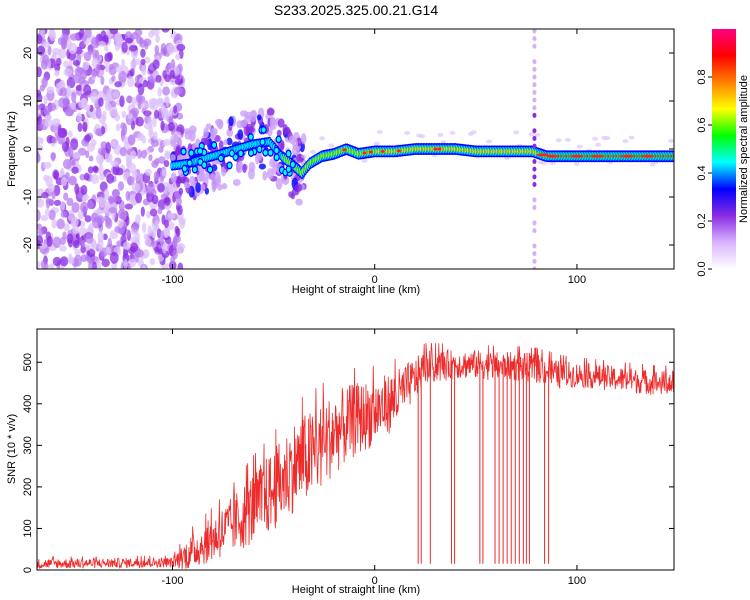 Image resolution: width=750 pixels, height=600 pixels. Describe the element at coordinates (28, 362) in the screenshot. I see `snr-ytick-label: 500` at that location.